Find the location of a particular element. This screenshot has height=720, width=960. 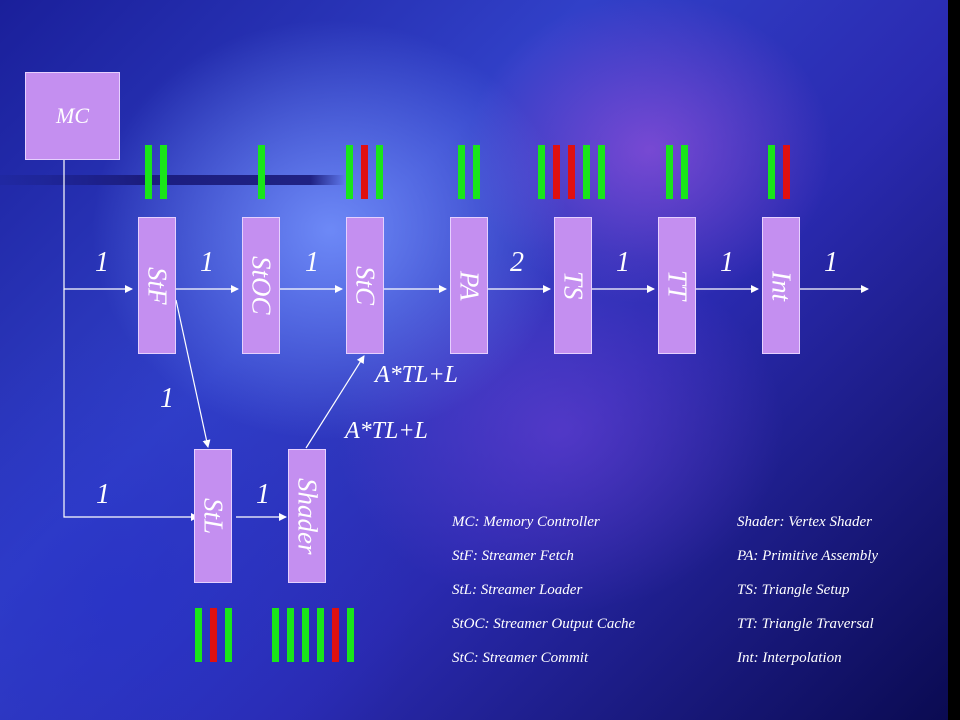

unit-ts-label: TS is located at coordinates (573, 285).